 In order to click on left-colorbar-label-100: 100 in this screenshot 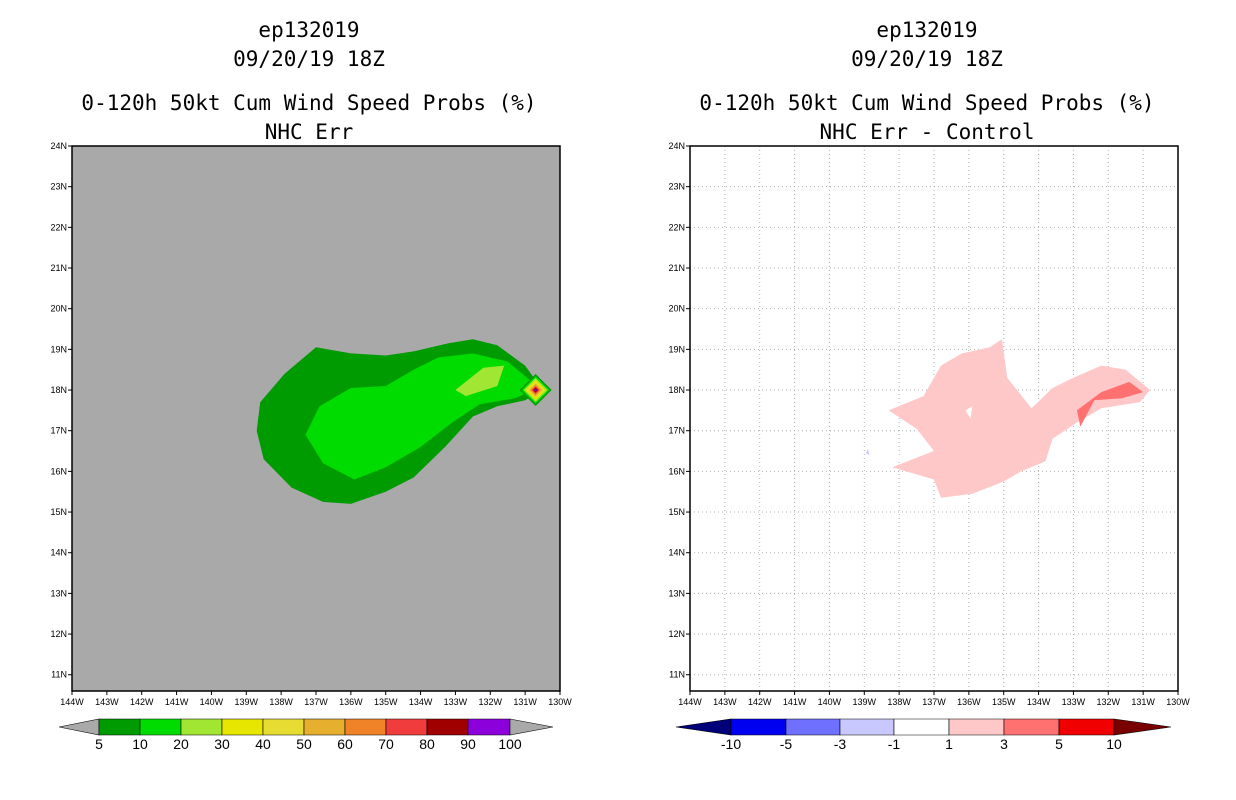, I will do `click(510, 744)`.